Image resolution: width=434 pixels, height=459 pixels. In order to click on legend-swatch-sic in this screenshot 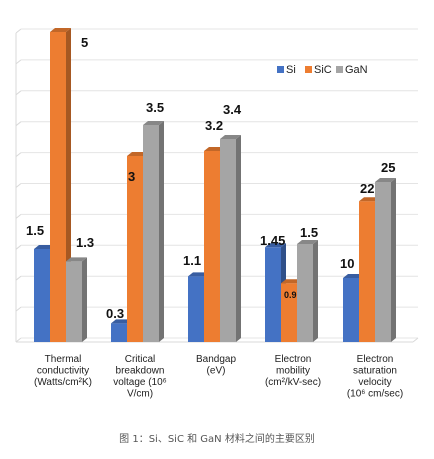, I will do `click(308, 69)`.